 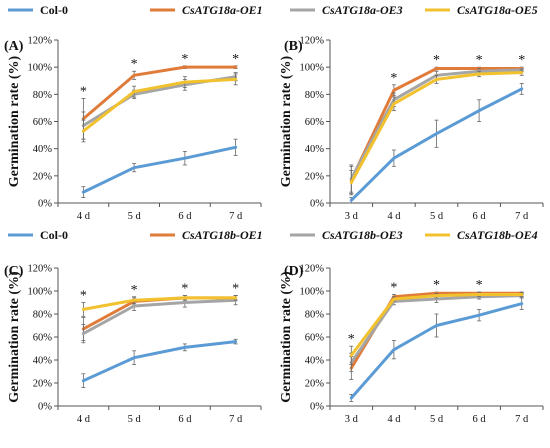 What do you see at coordinates (497, 10) in the screenshot?
I see `legend-label: CsATG18a-OE5` at bounding box center [497, 10].